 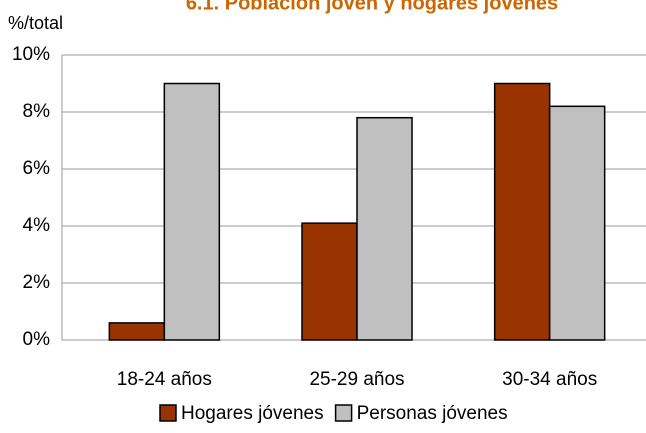 I want to click on y-axis-label: %/total, so click(x=35, y=23).